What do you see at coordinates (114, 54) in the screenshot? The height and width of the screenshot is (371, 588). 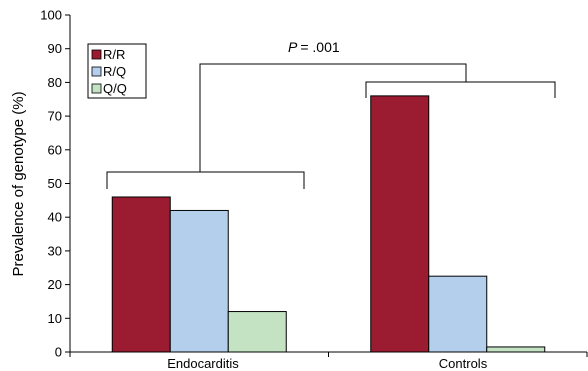 I see `legend-label-r-r: R/R` at bounding box center [114, 54].